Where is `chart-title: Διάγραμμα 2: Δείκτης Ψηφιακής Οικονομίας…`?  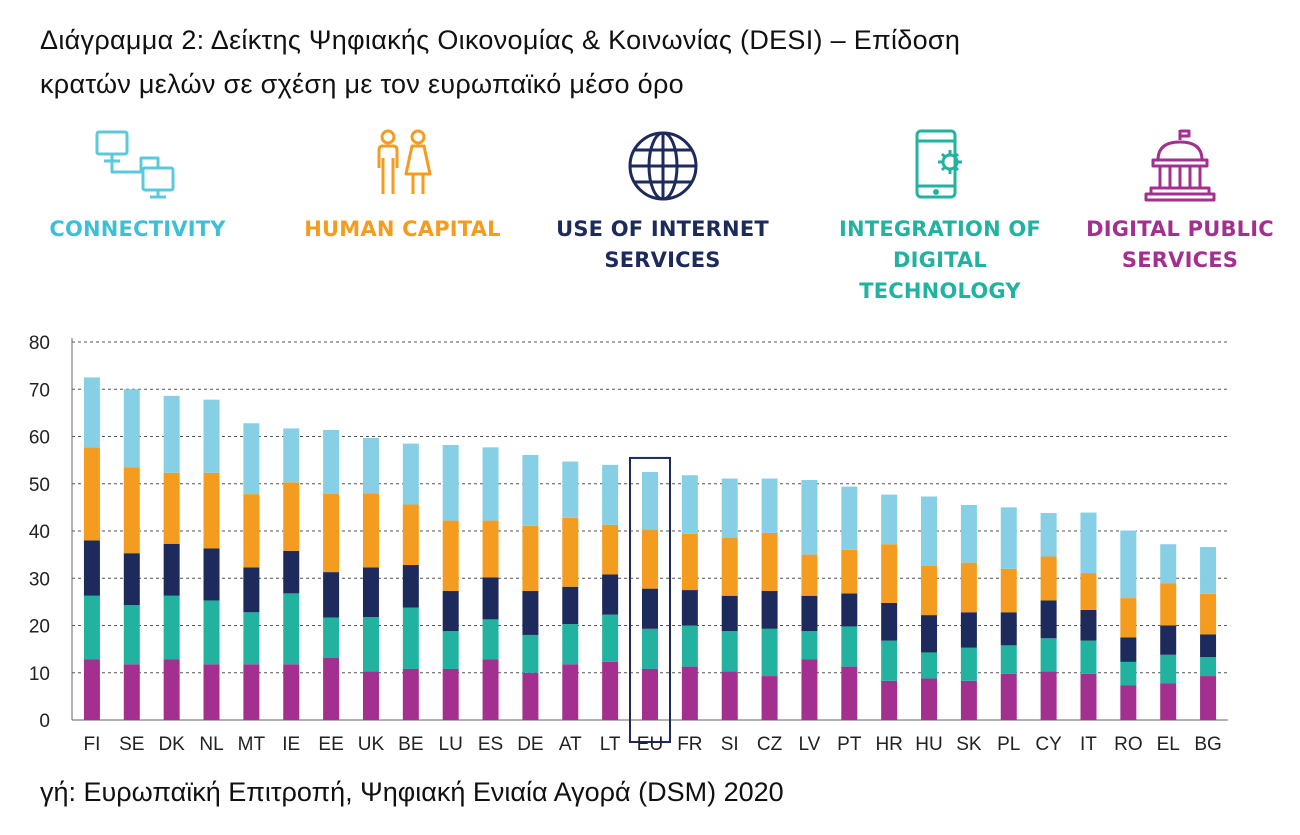 chart-title: Διάγραμμα 2: Δείκτης Ψηφιακής Οικονομίας… is located at coordinates (655, 62).